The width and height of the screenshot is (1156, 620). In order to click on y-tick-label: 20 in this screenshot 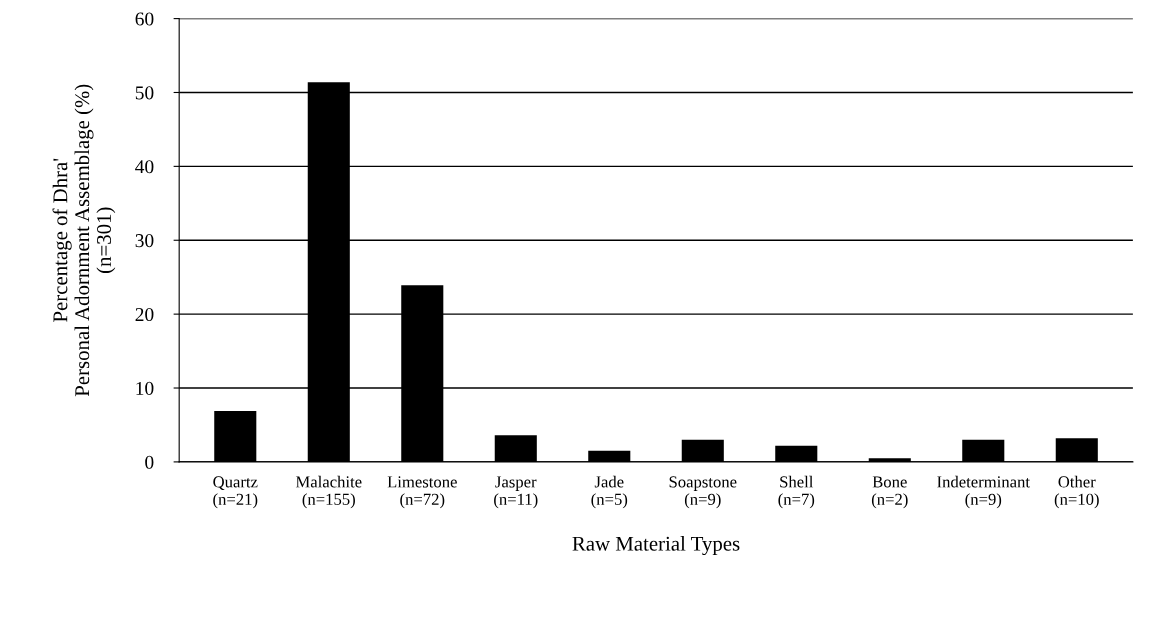, I will do `click(144, 314)`.